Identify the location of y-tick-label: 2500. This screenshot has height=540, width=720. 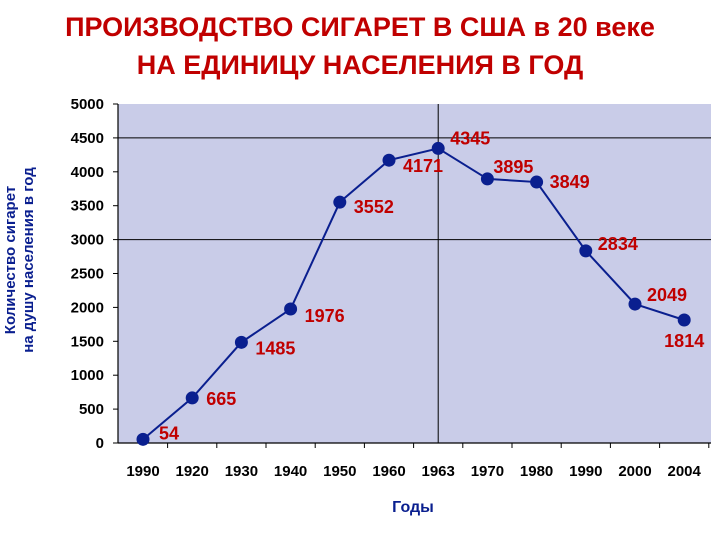
(87, 274).